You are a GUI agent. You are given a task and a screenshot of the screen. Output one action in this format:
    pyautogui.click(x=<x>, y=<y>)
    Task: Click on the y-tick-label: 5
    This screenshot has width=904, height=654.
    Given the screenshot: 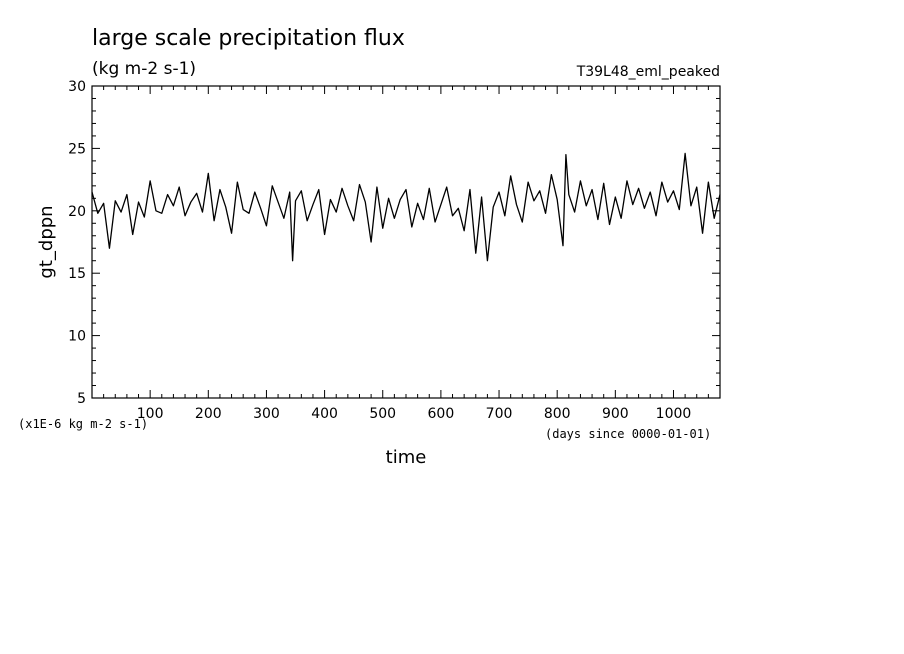 What is the action you would take?
    pyautogui.click(x=81, y=399)
    